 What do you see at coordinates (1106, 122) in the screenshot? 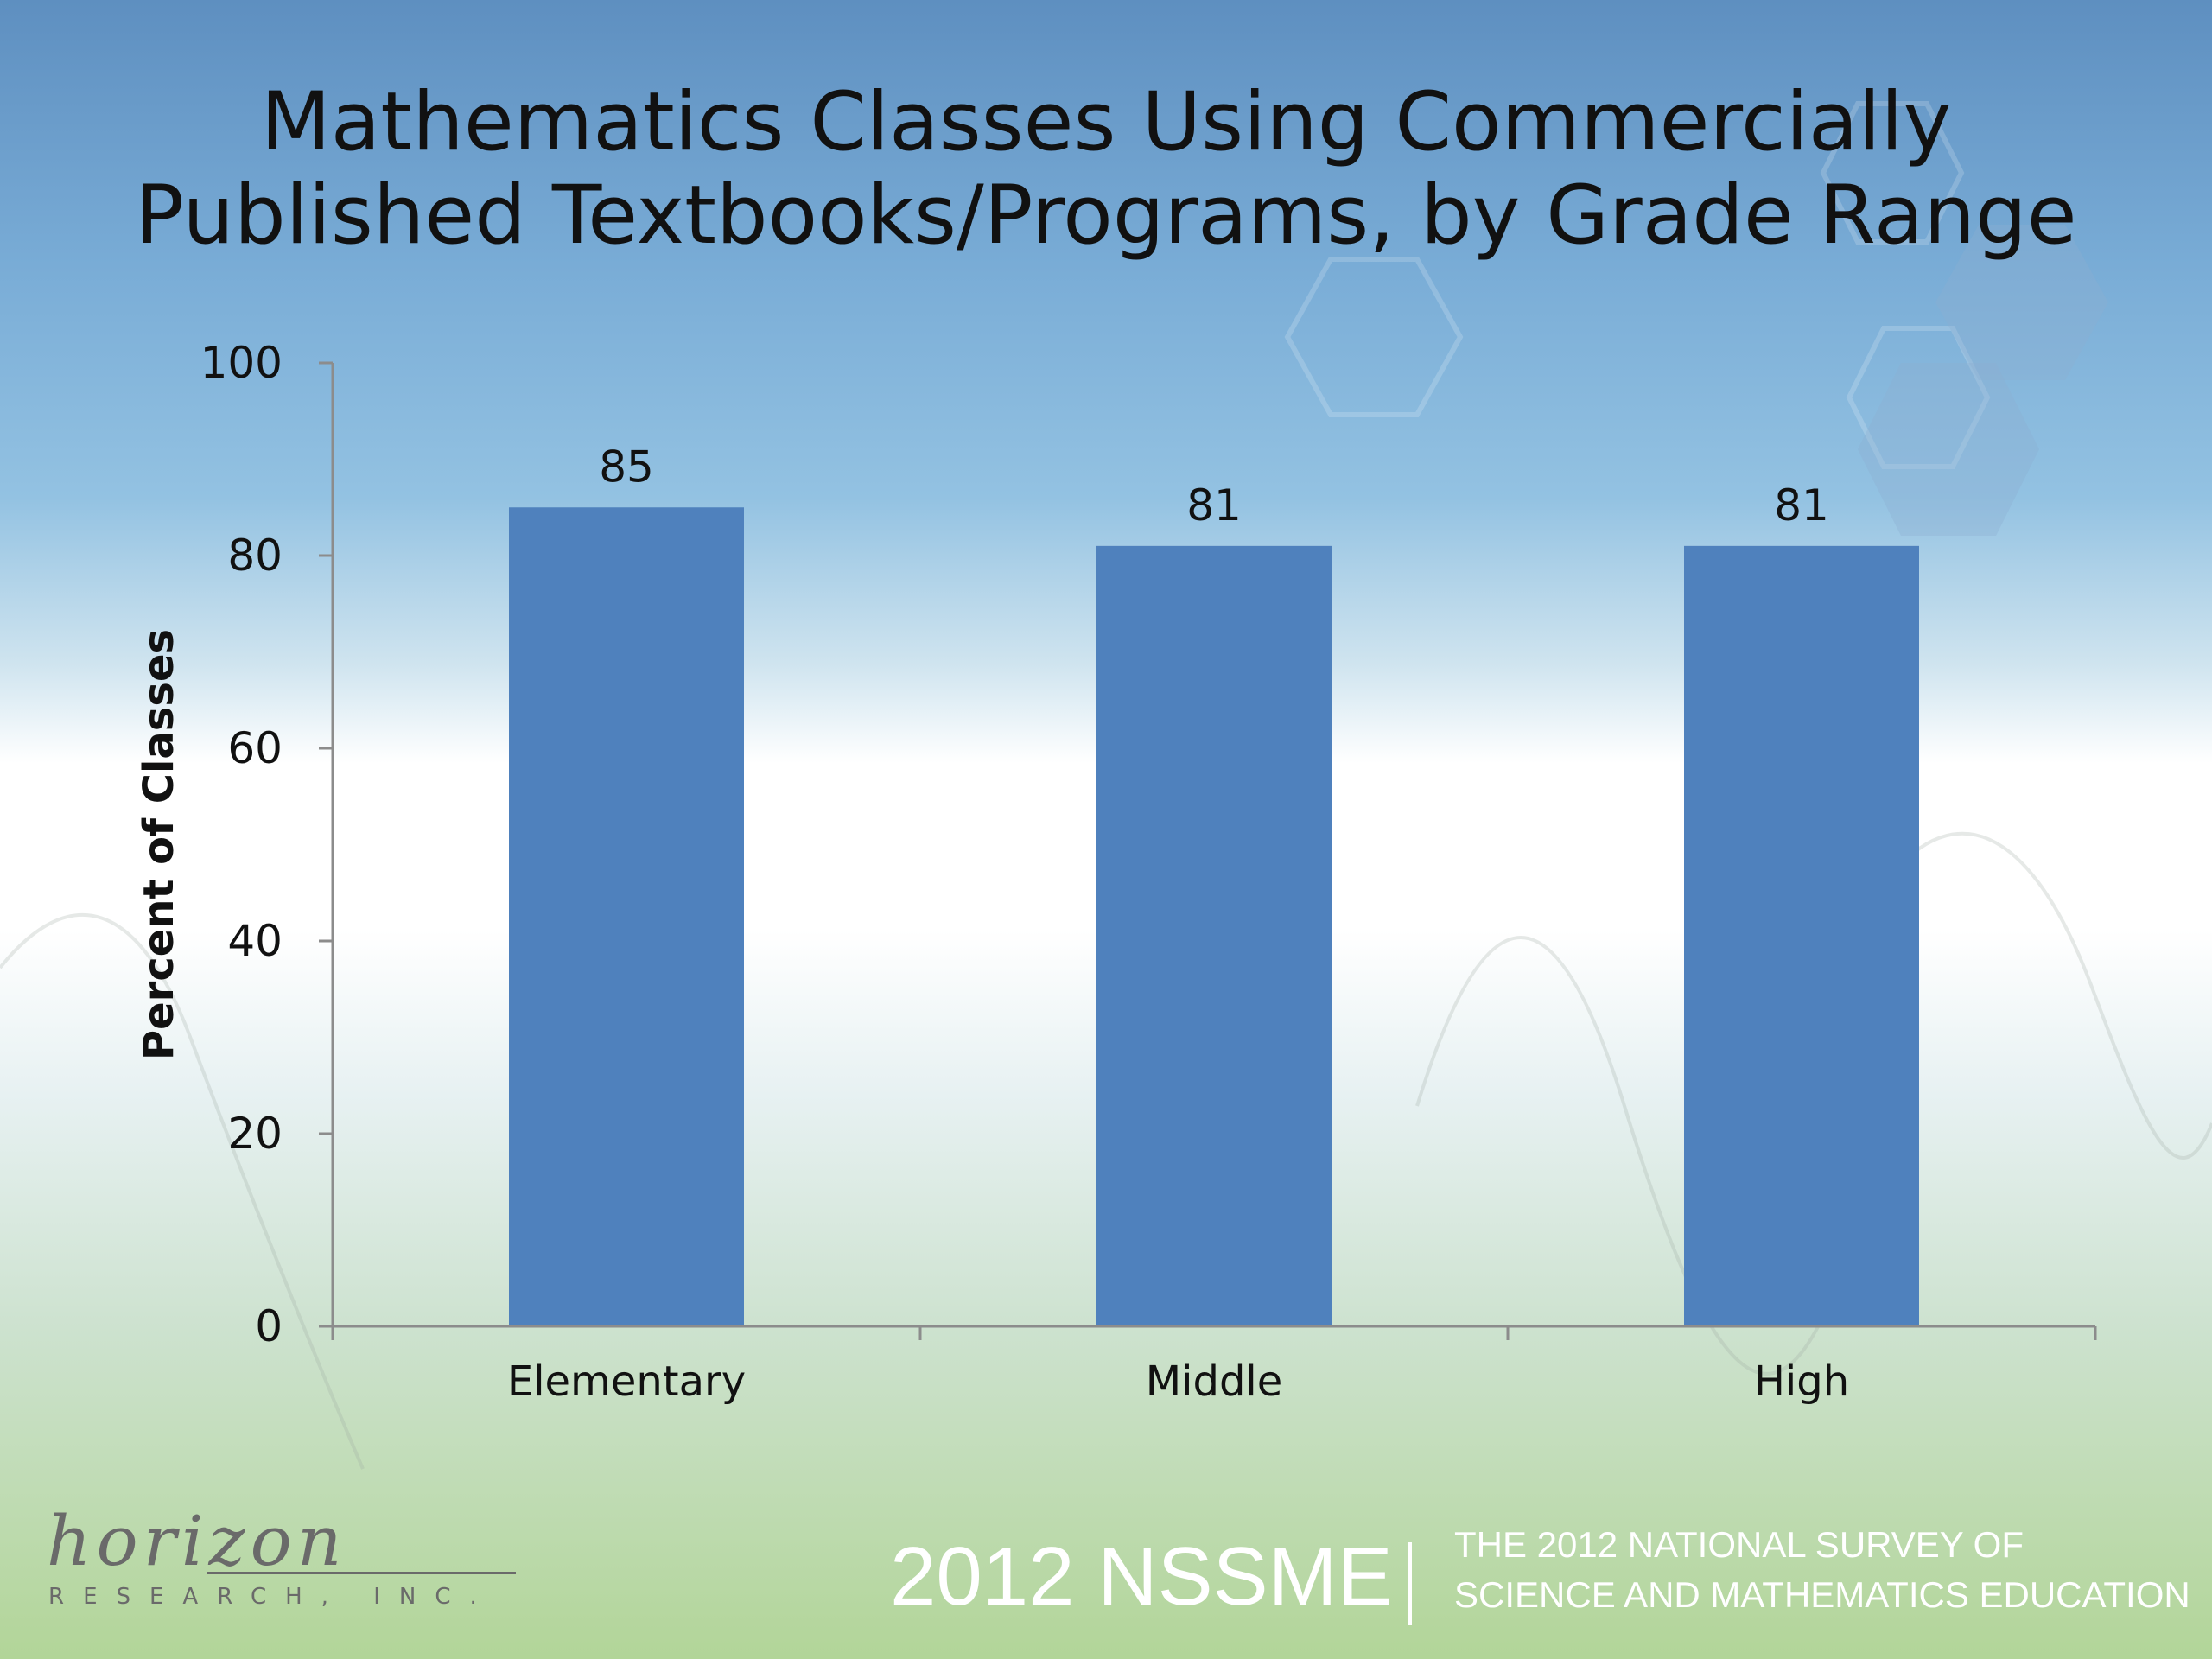
I see `title-line-1: Mathematics Classes Using Commercially` at bounding box center [1106, 122].